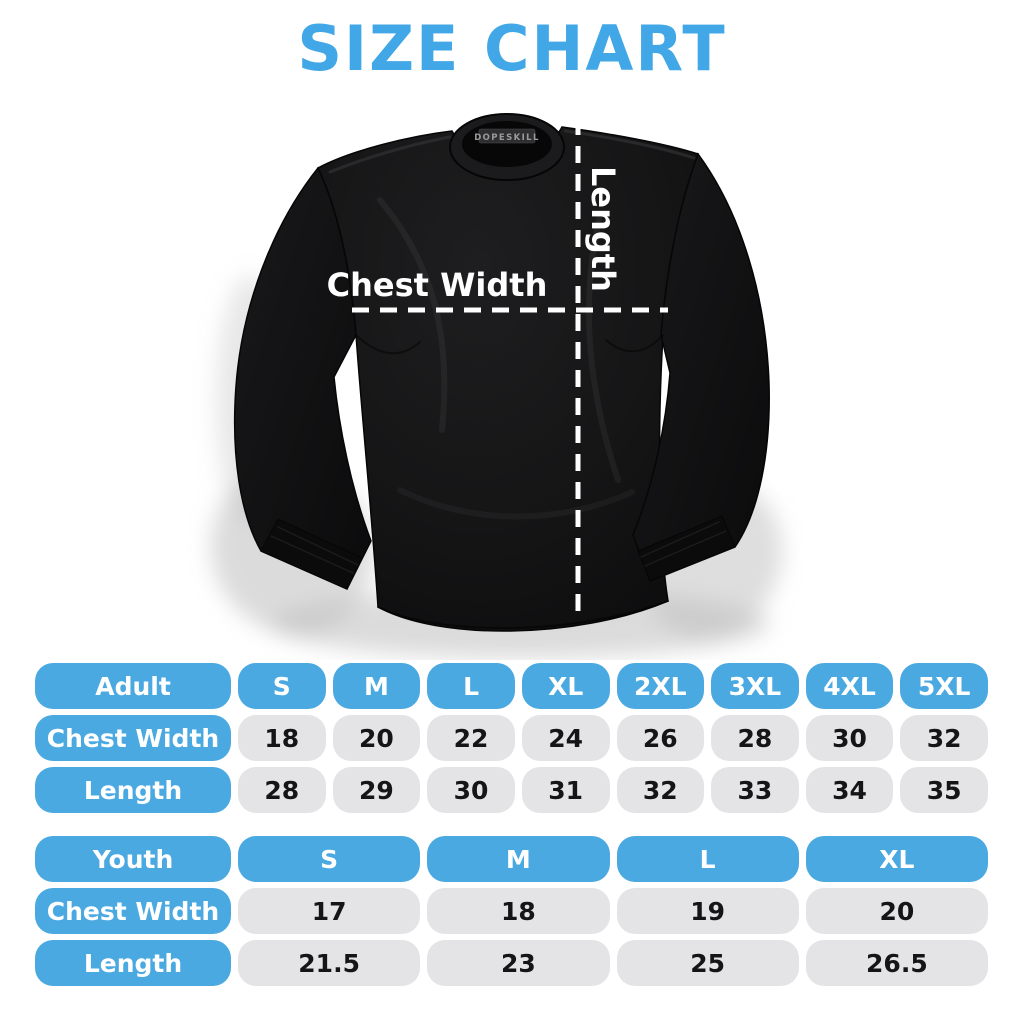  What do you see at coordinates (314, 550) in the screenshot?
I see `left-cuff-ribs` at bounding box center [314, 550].